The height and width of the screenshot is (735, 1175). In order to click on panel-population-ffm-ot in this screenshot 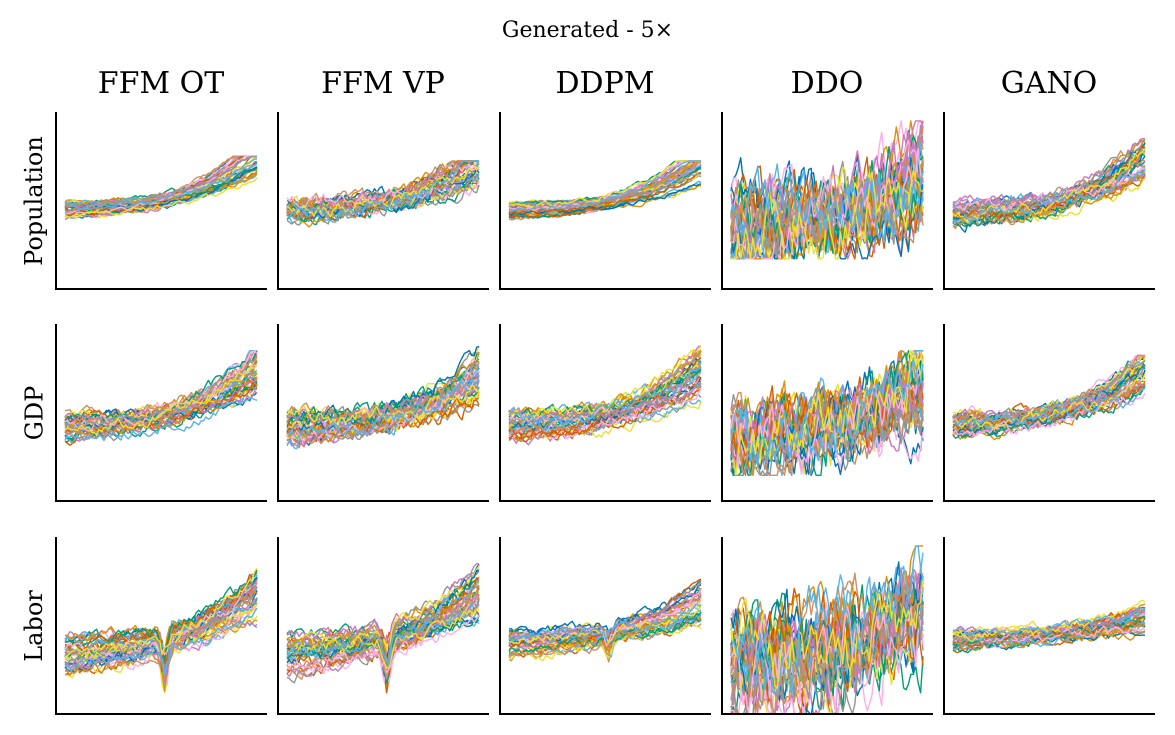, I will do `click(161, 201)`.